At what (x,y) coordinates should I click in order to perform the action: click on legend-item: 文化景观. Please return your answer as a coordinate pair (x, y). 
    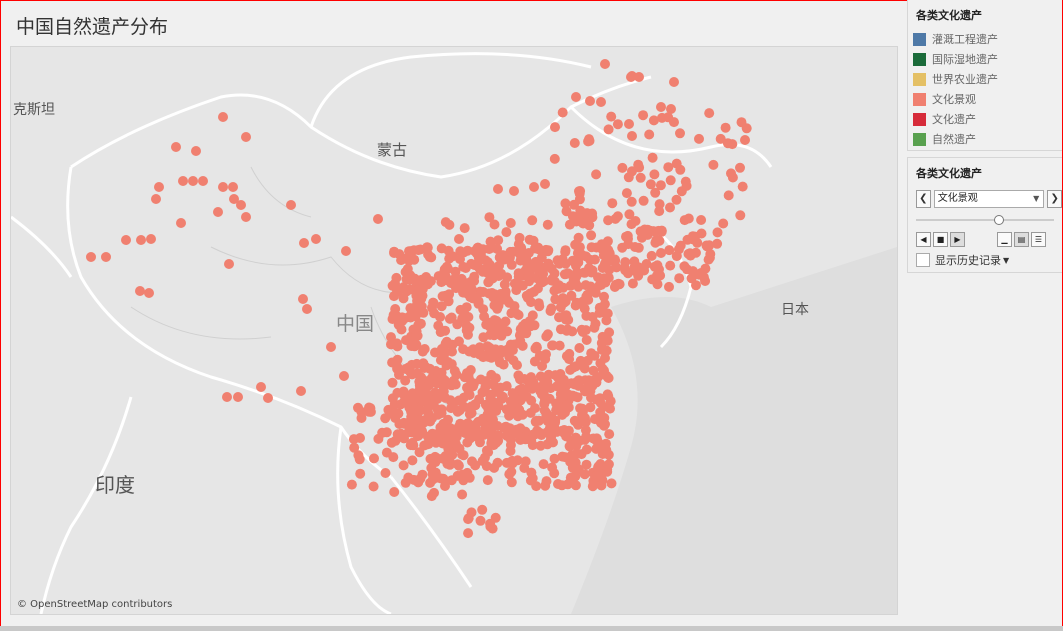
    Looking at the image, I should click on (985, 99).